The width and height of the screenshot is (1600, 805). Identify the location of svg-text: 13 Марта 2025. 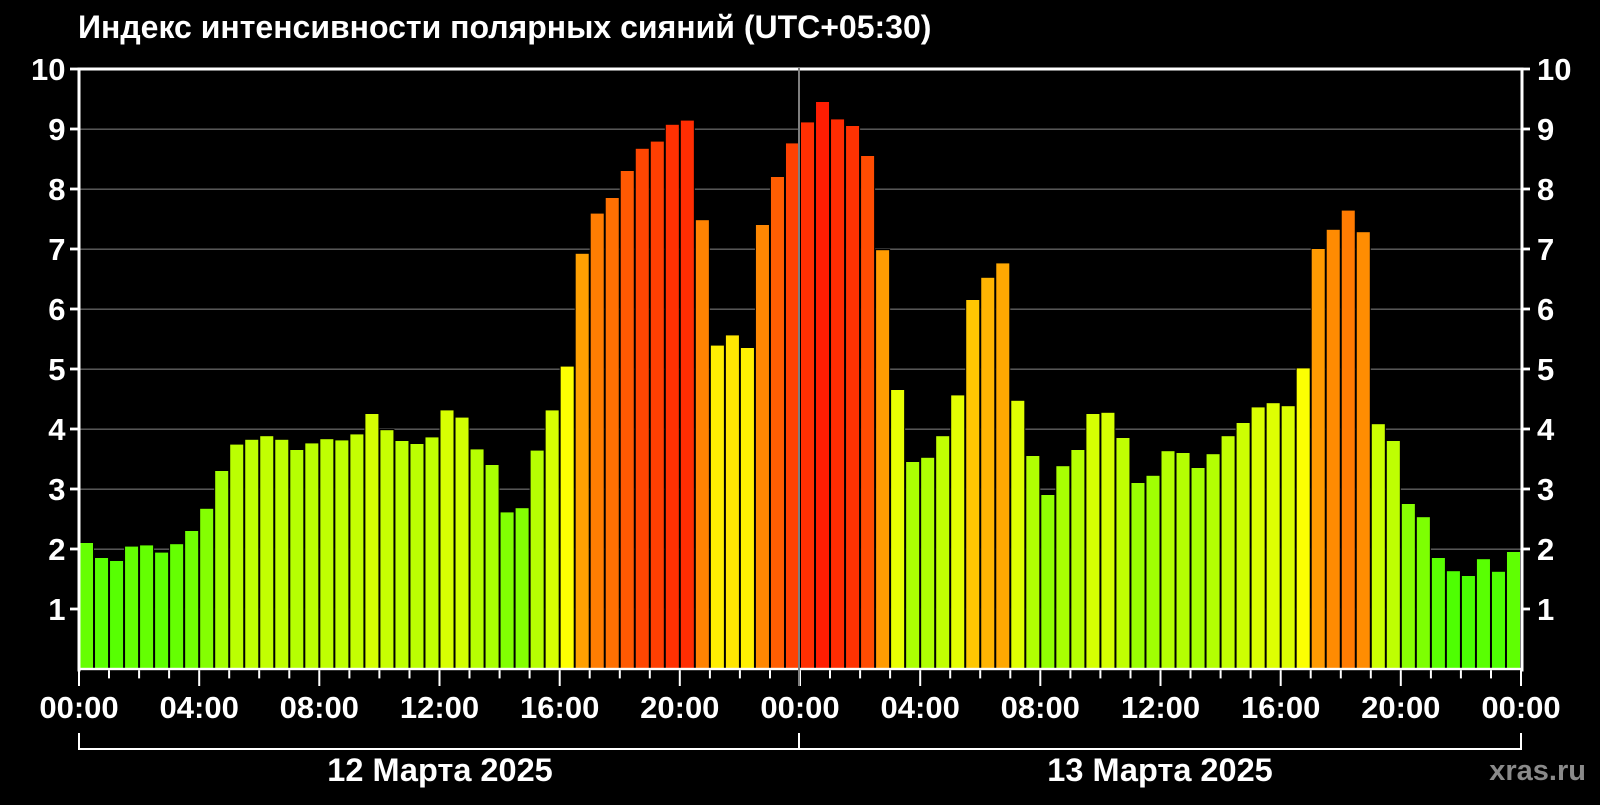
(1159, 770).